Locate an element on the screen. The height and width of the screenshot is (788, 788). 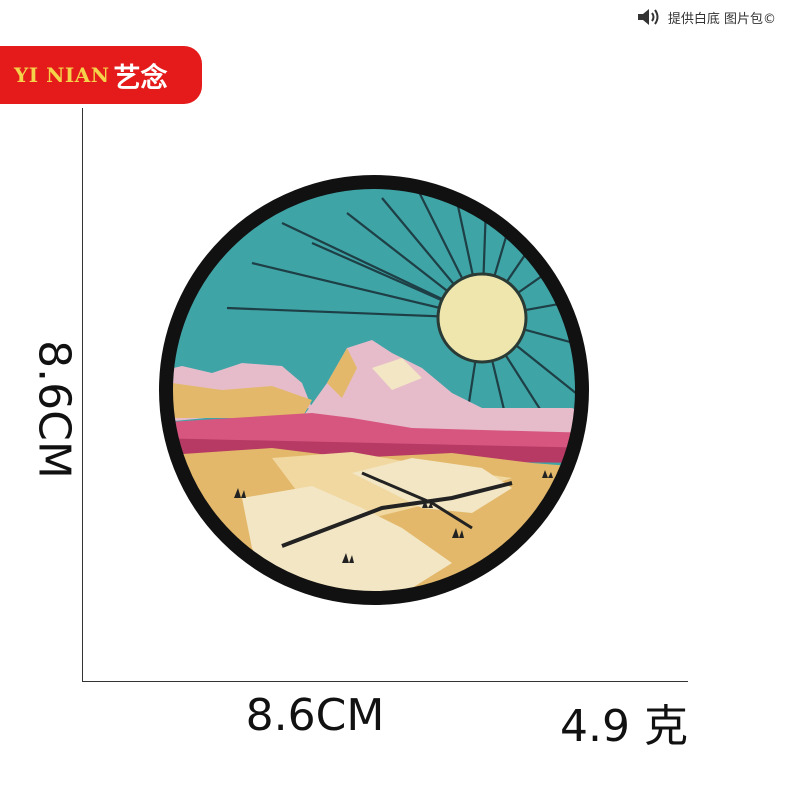
watermark-text: 提供白底 图片包© is located at coordinates (721, 19).